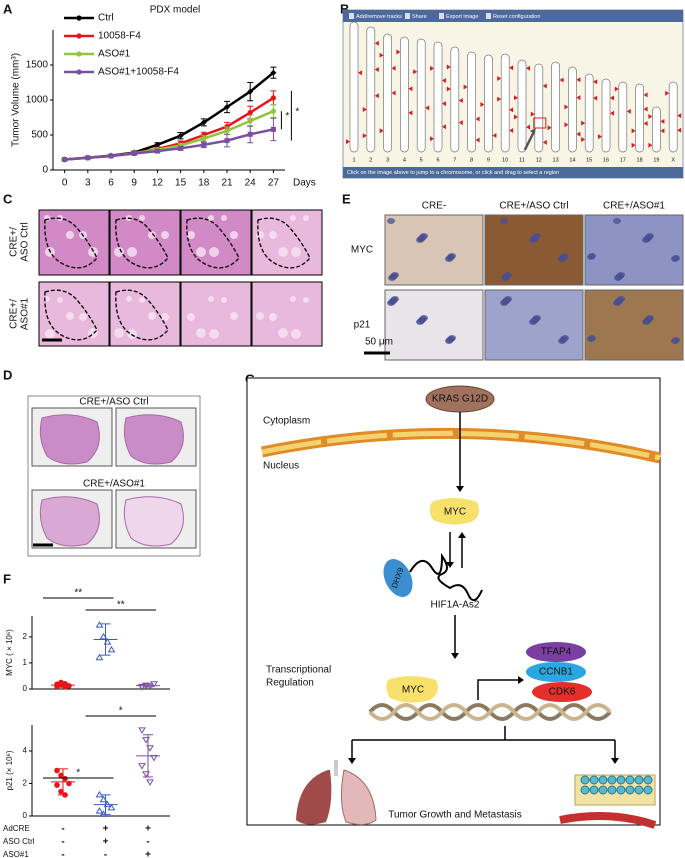  What do you see at coordinates (462, 17) in the screenshot?
I see `toolbar-button: Export image` at bounding box center [462, 17].